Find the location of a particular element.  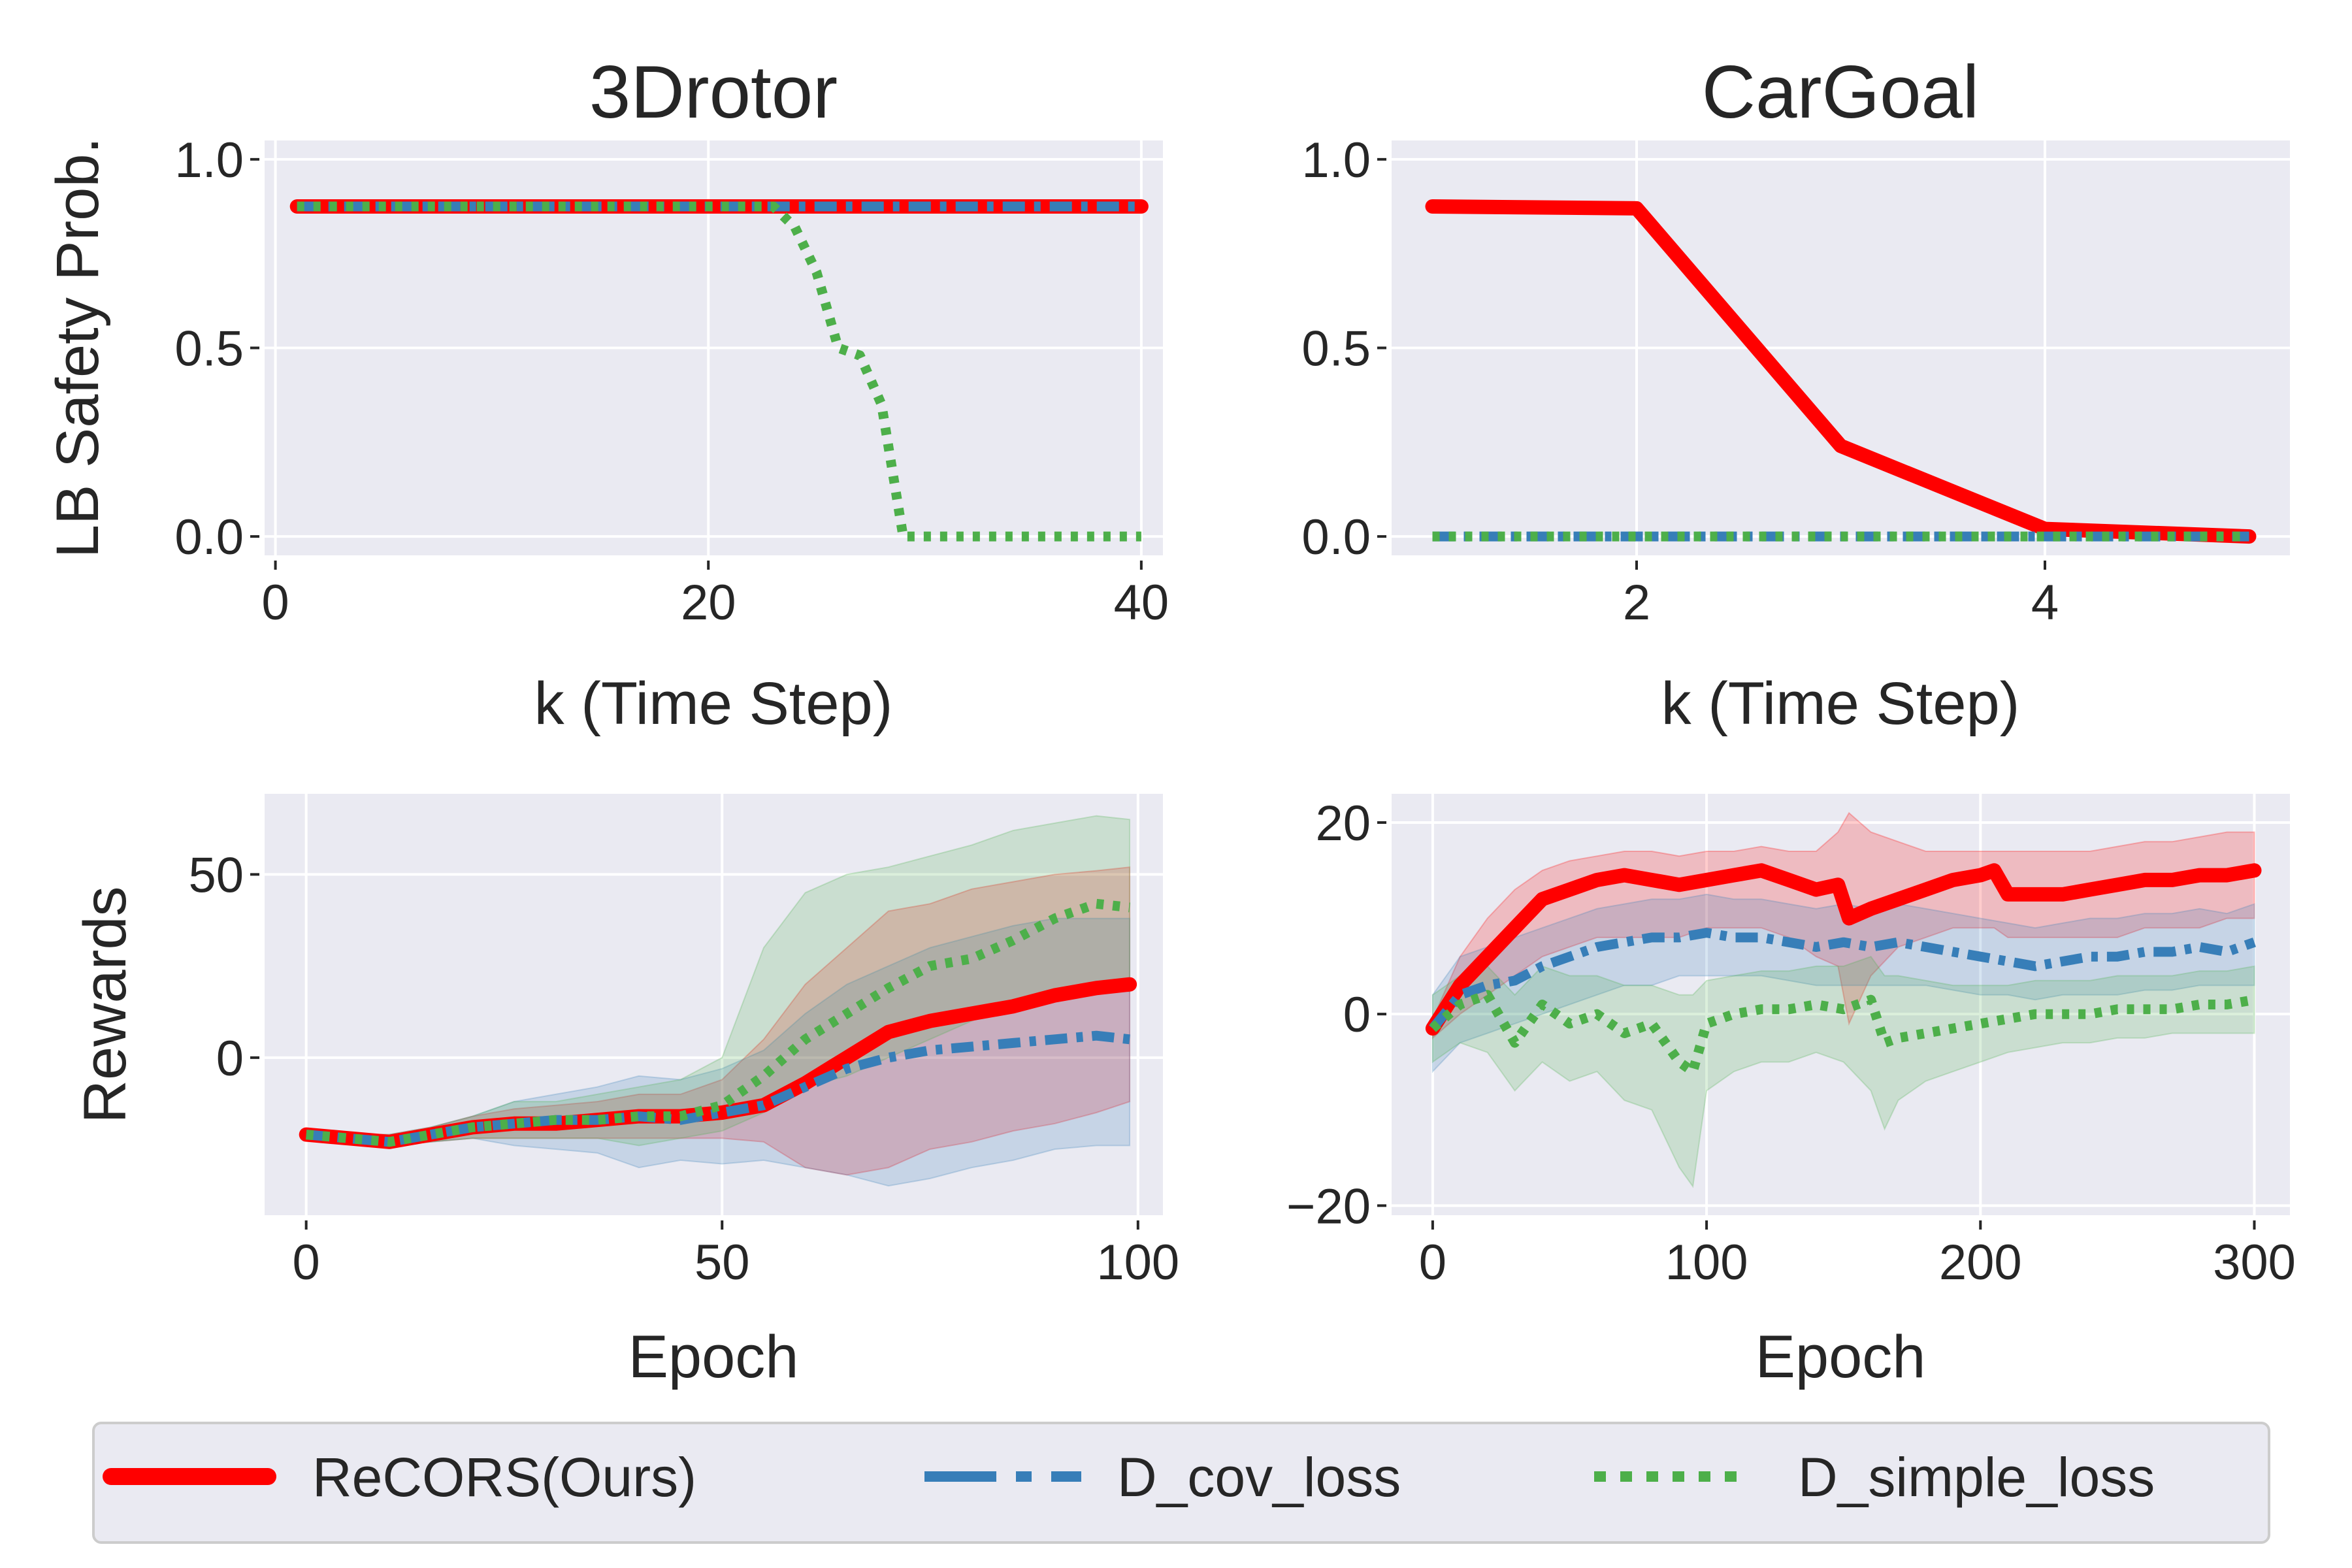

x-tick-label: 200 is located at coordinates (1980, 1262).